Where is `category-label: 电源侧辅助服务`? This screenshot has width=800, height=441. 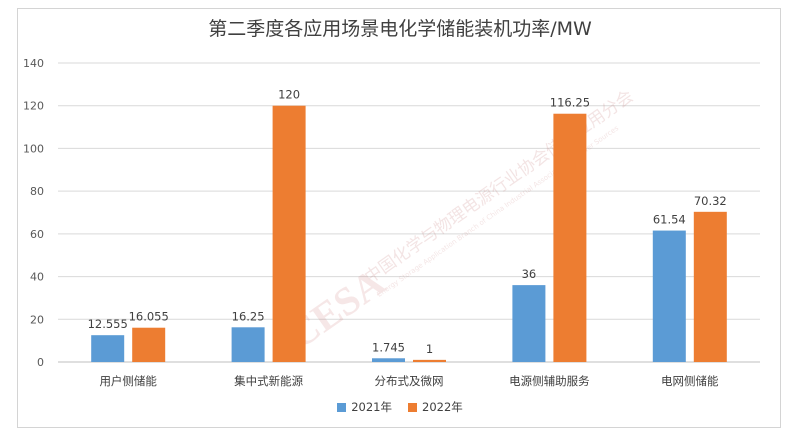
category-label: 电源侧辅助服务 is located at coordinates (549, 381).